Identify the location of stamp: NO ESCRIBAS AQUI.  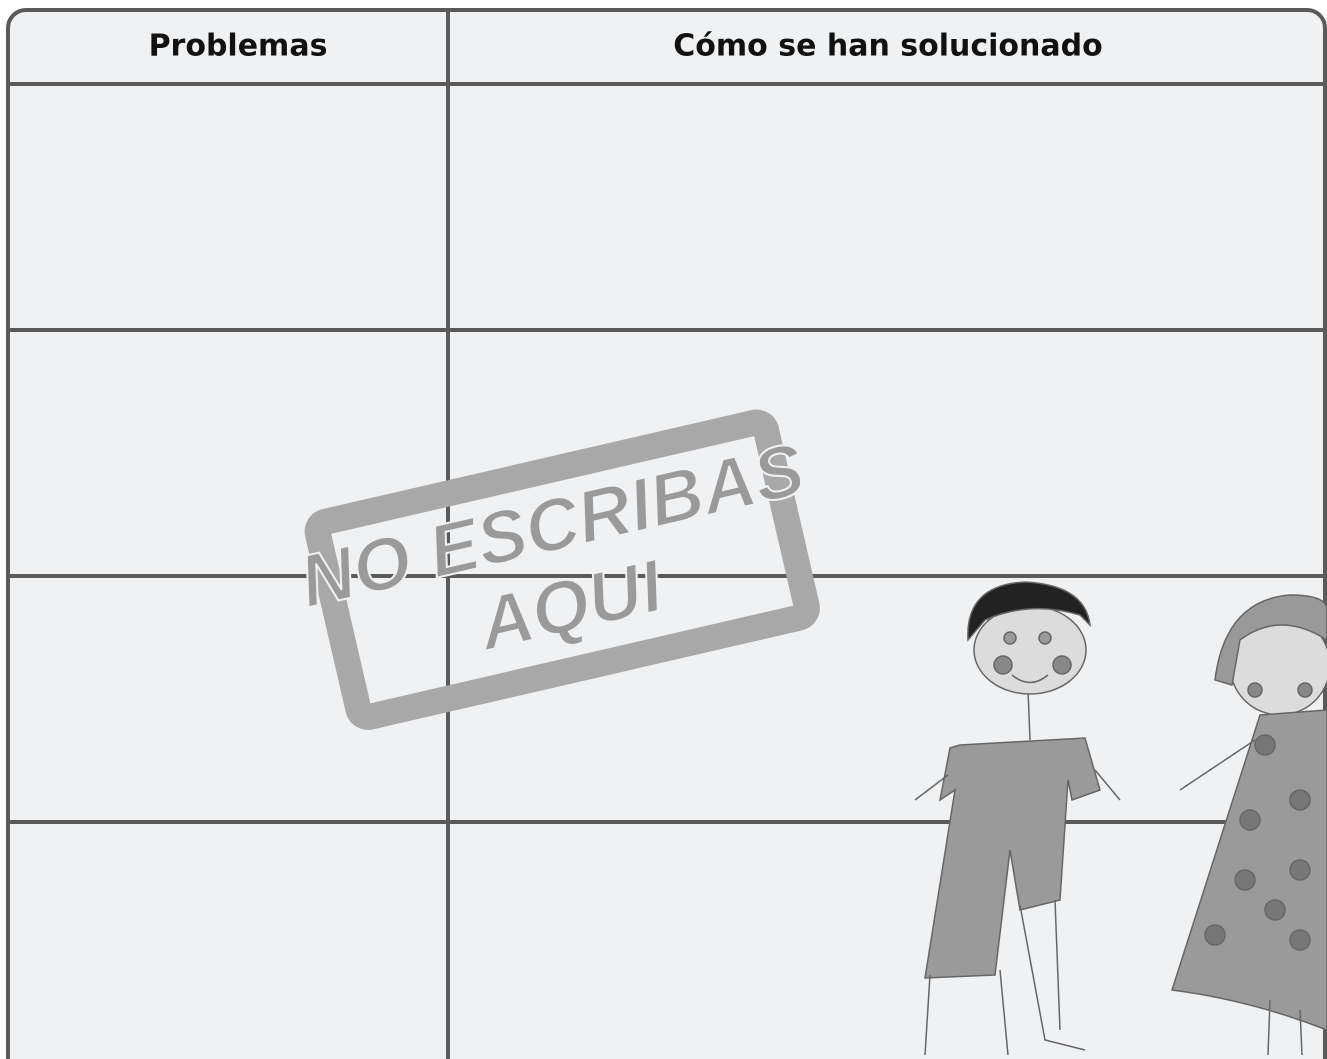
(555, 569).